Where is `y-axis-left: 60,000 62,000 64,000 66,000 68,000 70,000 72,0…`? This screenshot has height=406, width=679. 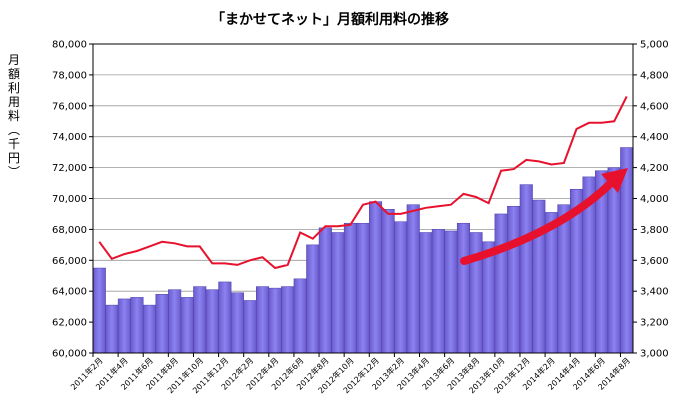
y-axis-left: 60,000 62,000 64,000 66,000 68,000 70,000 72,0… is located at coordinates (72, 200).